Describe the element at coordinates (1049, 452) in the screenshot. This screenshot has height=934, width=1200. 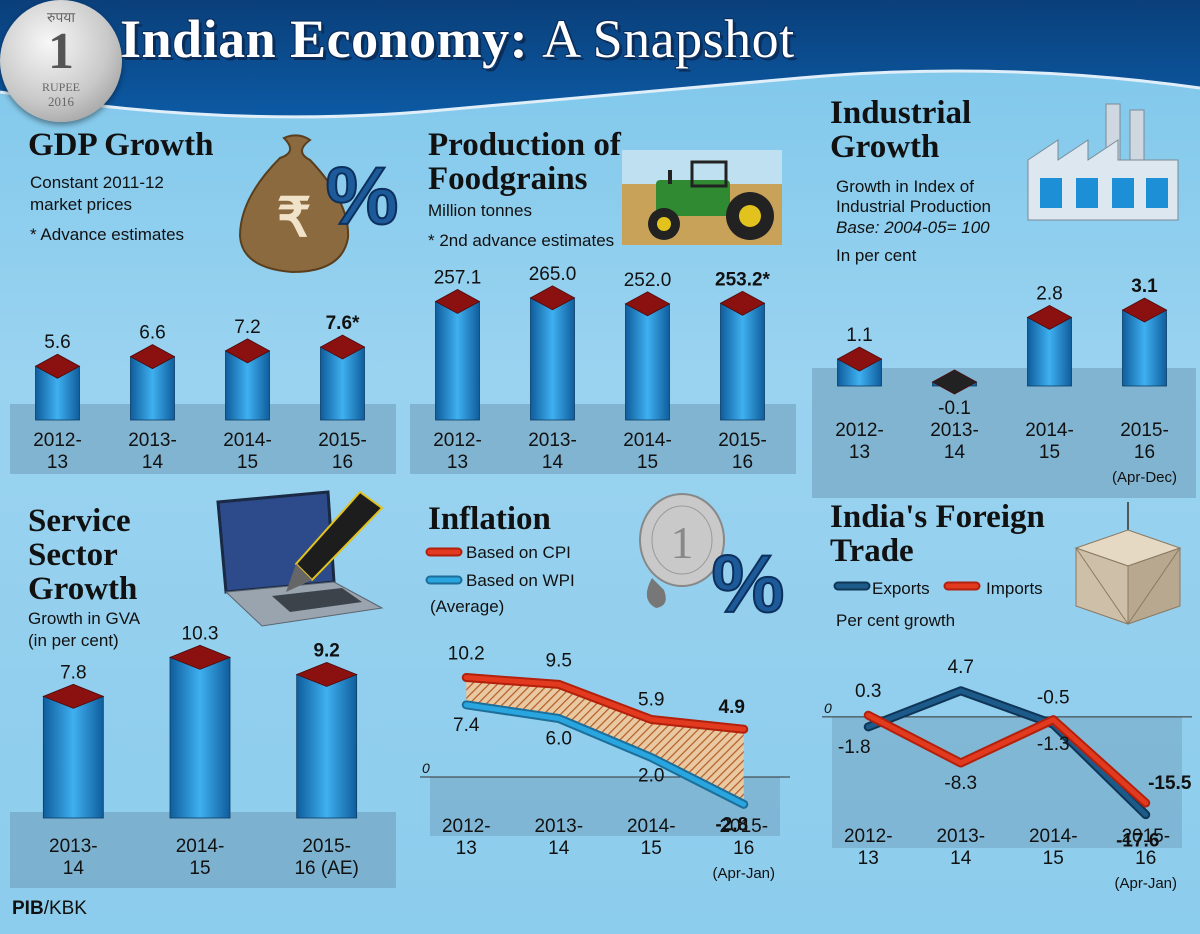
I see `industrial-category-label-2-1: 15` at that location.